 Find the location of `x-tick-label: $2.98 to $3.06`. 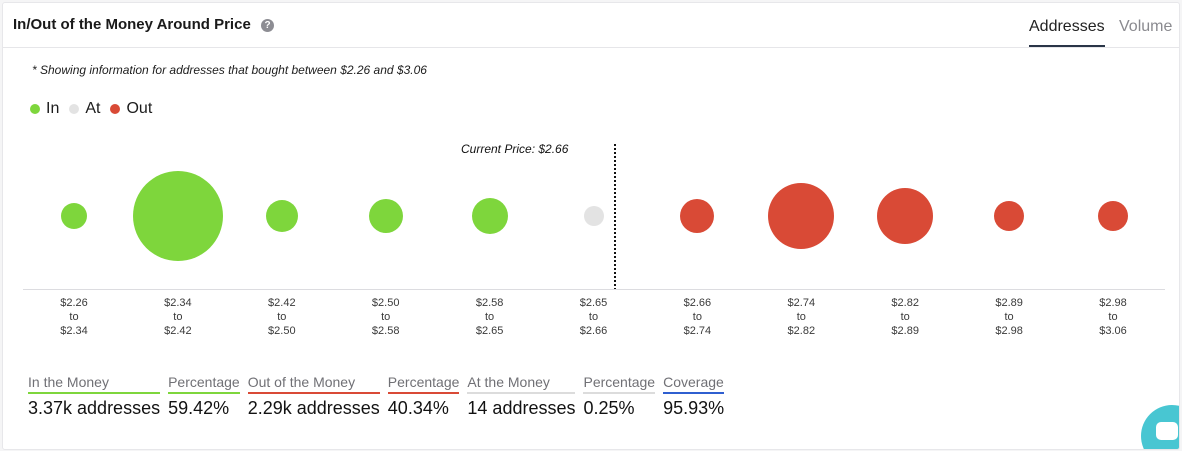

x-tick-label: $2.98 to $3.06 is located at coordinates (1113, 317).